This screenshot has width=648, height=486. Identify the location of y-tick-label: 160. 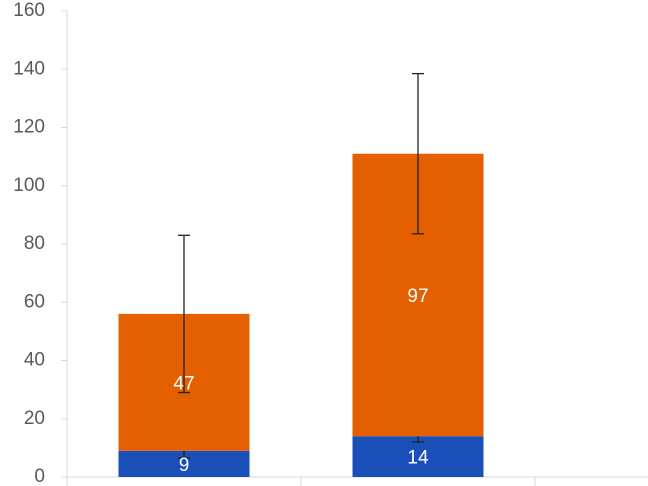
(29, 10).